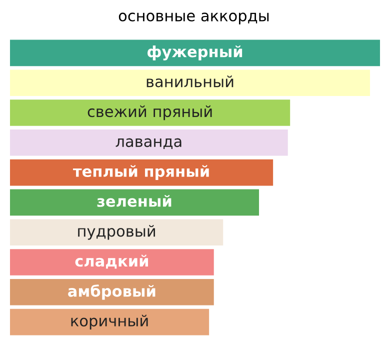 Image resolution: width=388 pixels, height=349 pixels. I want to click on y-tick-label: свежий пряный, so click(150, 112).